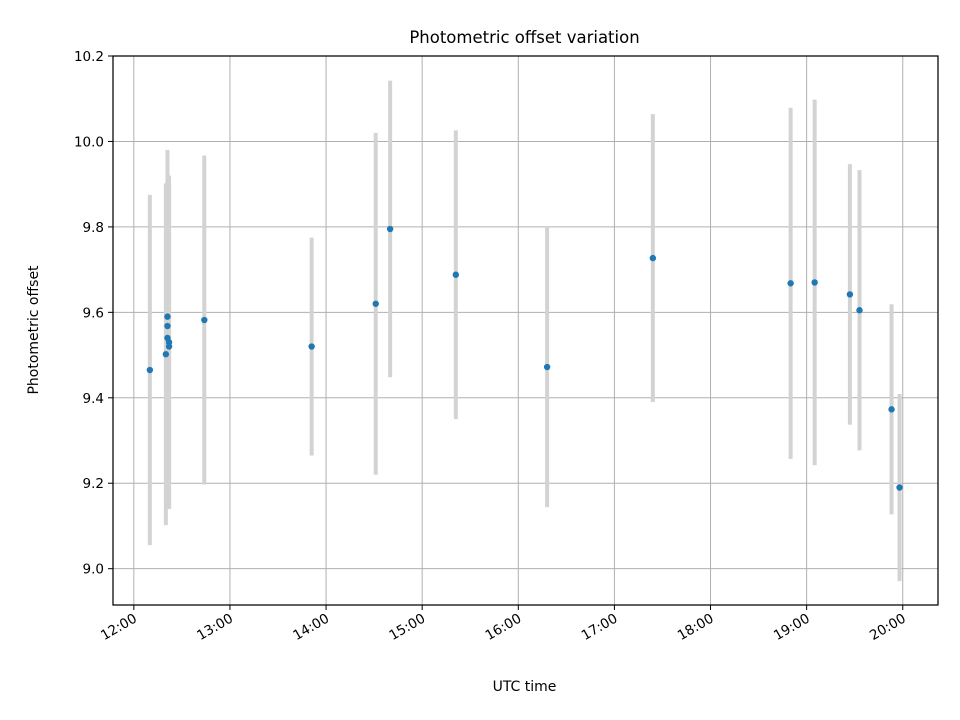 This screenshot has height=720, width=960. What do you see at coordinates (93, 570) in the screenshot?
I see `y-tick-label: 9.0` at bounding box center [93, 570].